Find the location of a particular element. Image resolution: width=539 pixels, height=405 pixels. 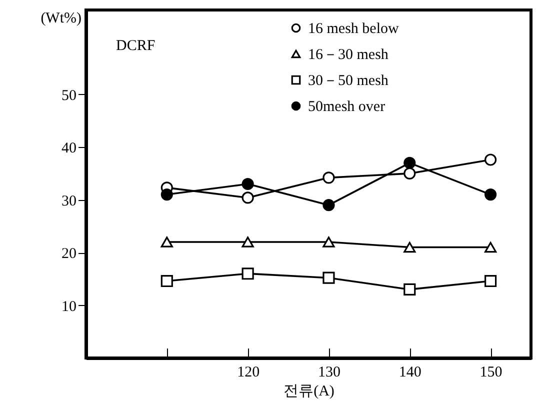

x-tick-label: 130 is located at coordinates (329, 372).